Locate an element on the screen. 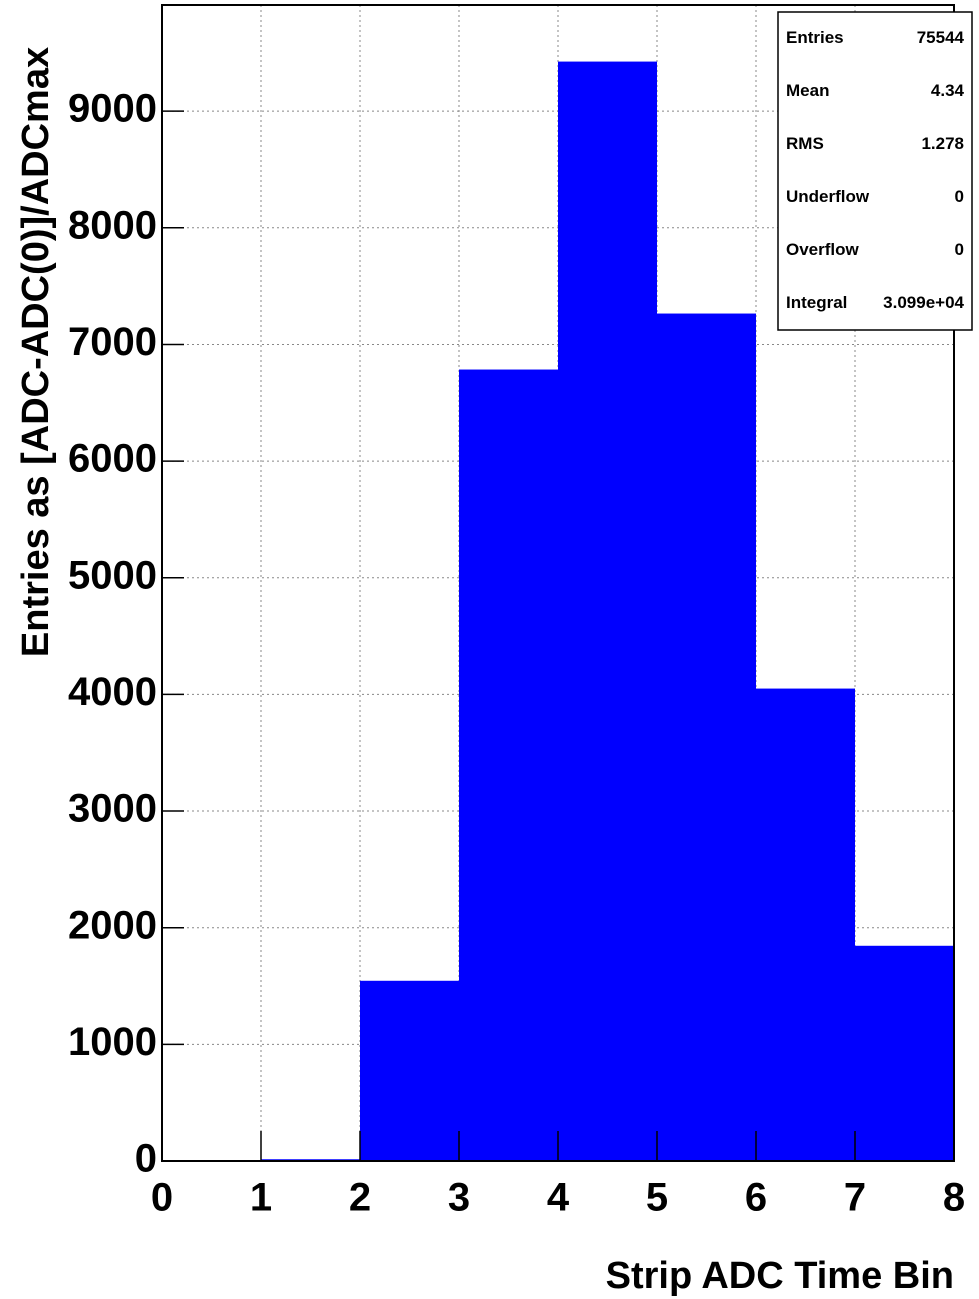 This screenshot has width=979, height=1299. y-tick-label: 4000 is located at coordinates (112, 692).